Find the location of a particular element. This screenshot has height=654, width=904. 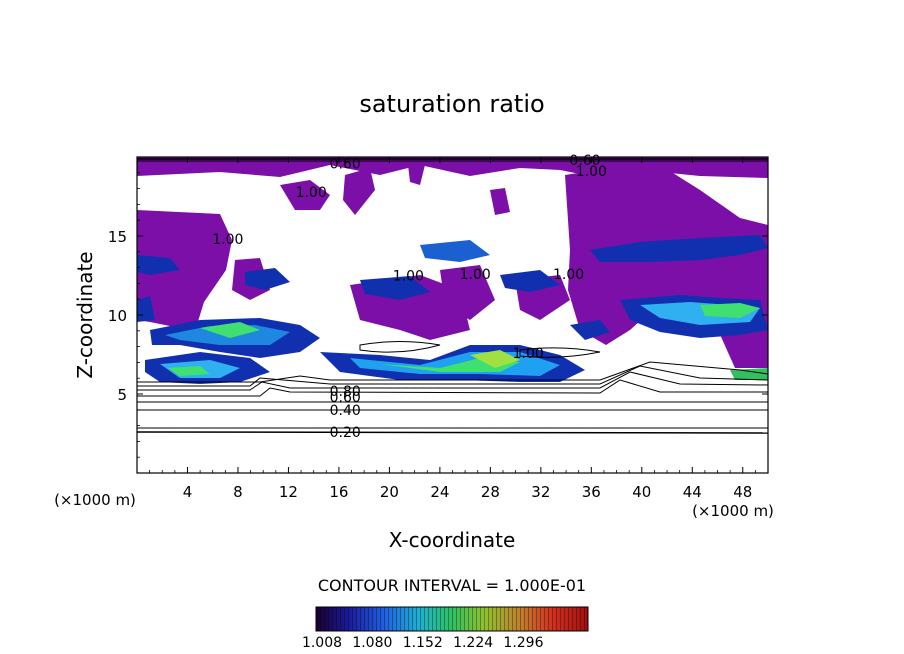

y-tick-label: 15 is located at coordinates (117, 237).